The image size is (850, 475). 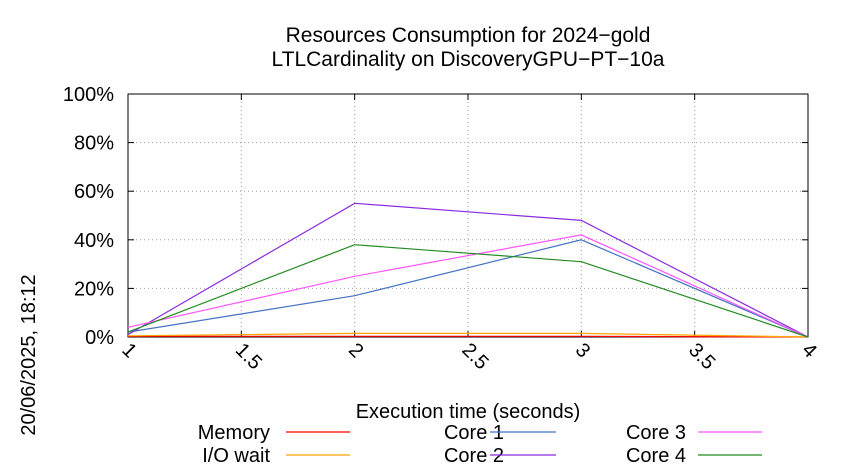 What do you see at coordinates (128, 350) in the screenshot?
I see `x-tick-label: 1` at bounding box center [128, 350].